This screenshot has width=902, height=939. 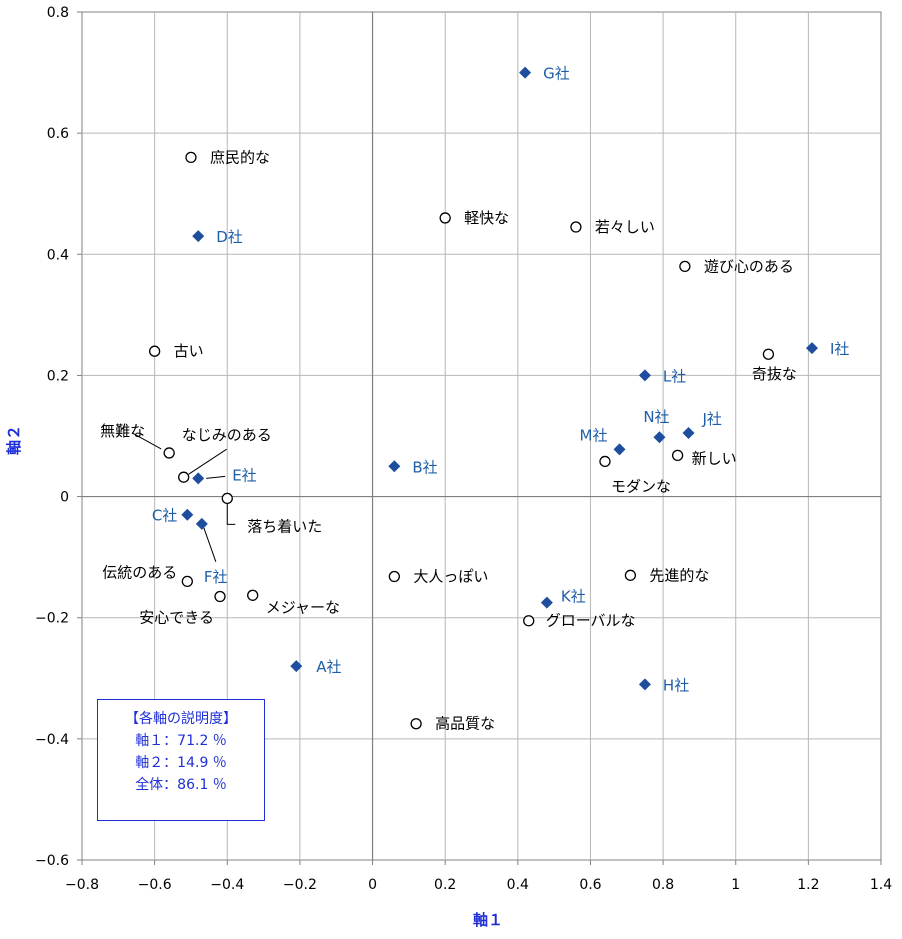 I want to click on attribute-label: 遊び心のある, so click(x=749, y=266).